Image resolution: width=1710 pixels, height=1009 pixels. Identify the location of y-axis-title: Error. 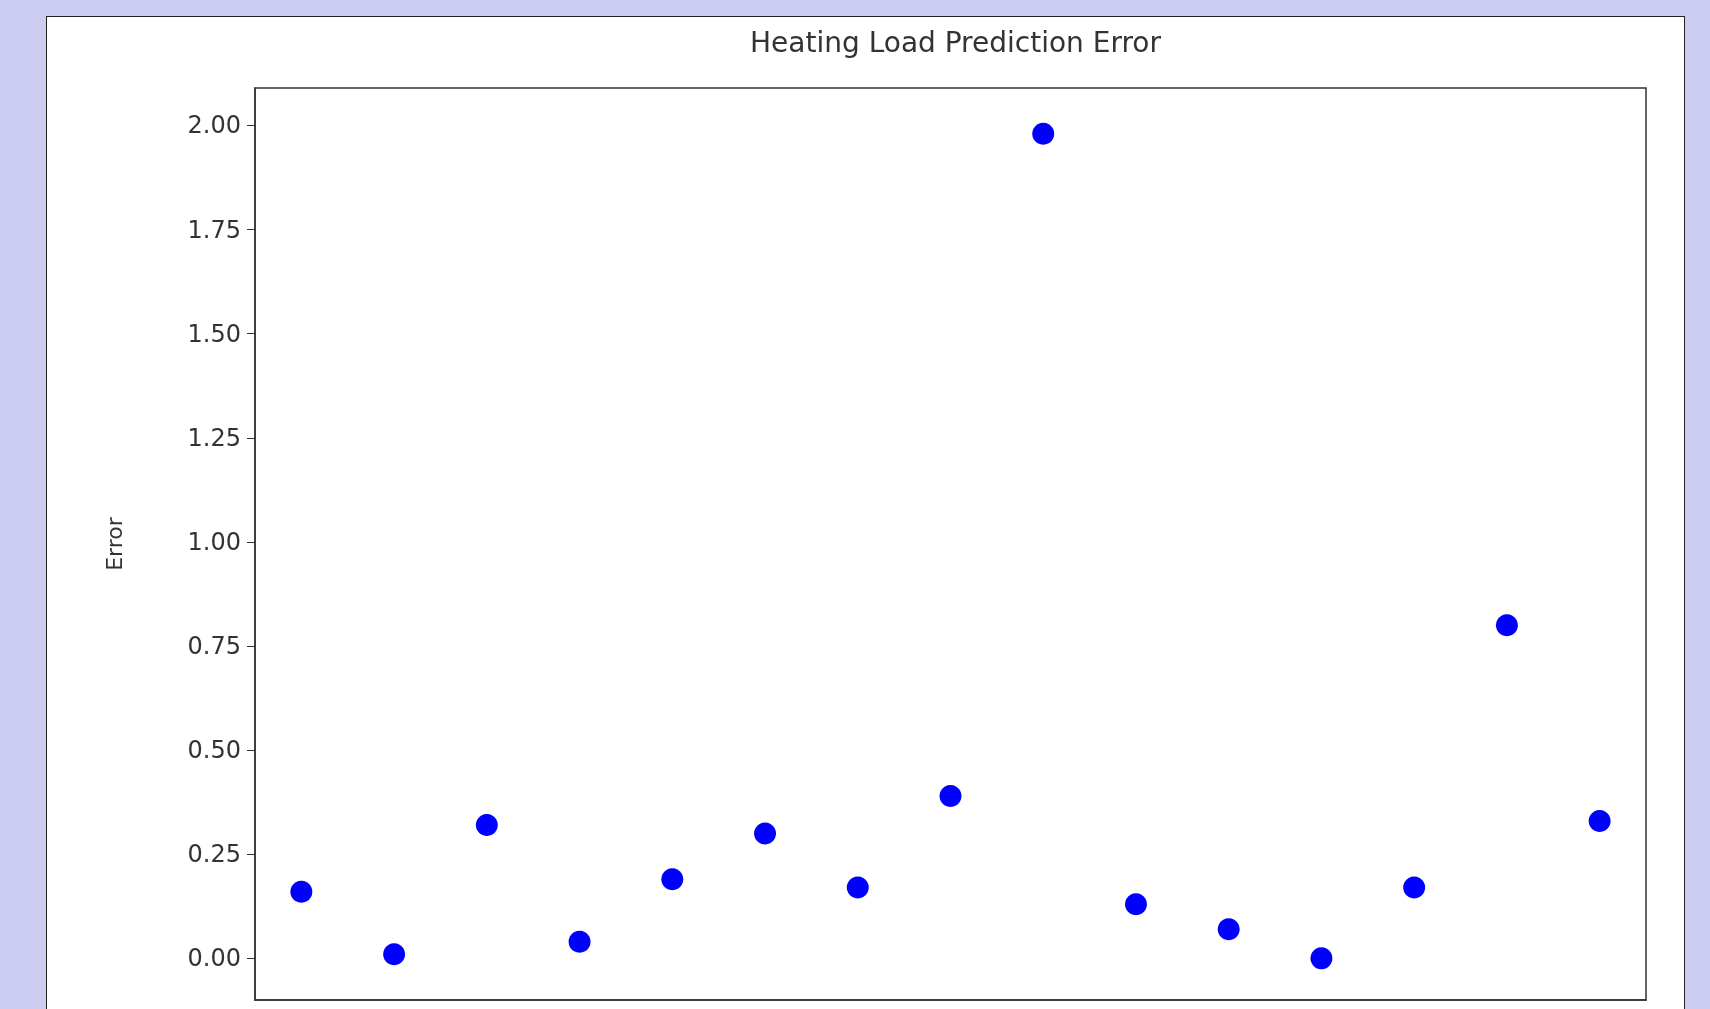
(114, 543).